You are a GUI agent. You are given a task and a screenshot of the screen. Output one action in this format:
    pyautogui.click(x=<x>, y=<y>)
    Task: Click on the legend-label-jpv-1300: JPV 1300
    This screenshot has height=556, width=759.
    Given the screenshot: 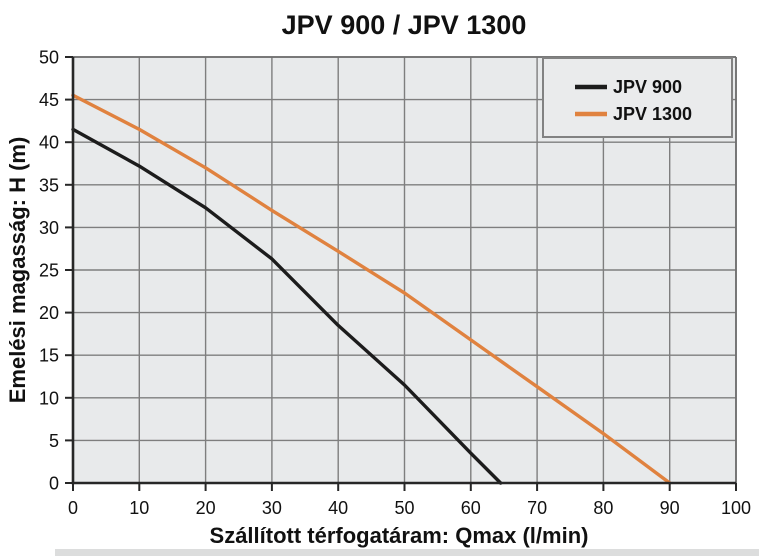 What is the action you would take?
    pyautogui.click(x=652, y=114)
    